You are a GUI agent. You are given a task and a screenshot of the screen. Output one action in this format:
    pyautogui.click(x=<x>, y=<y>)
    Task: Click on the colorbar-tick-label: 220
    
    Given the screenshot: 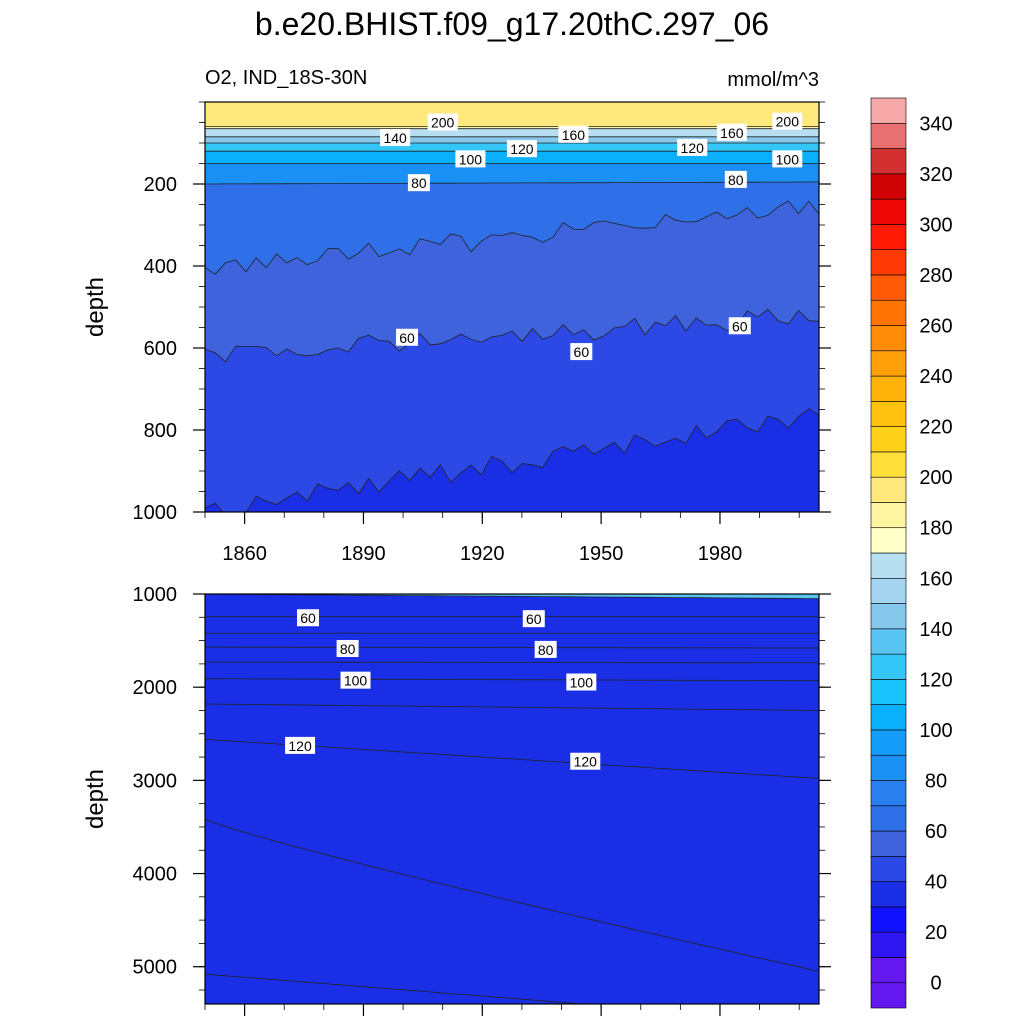 What is the action you would take?
    pyautogui.click(x=935, y=428)
    